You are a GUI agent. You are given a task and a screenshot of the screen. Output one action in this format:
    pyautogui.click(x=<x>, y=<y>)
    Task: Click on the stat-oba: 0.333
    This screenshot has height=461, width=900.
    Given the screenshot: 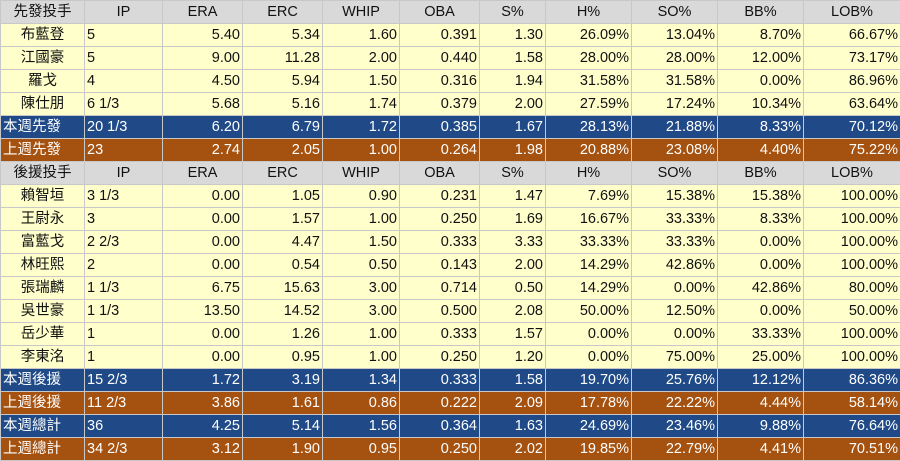 What is the action you would take?
    pyautogui.click(x=439, y=242)
    